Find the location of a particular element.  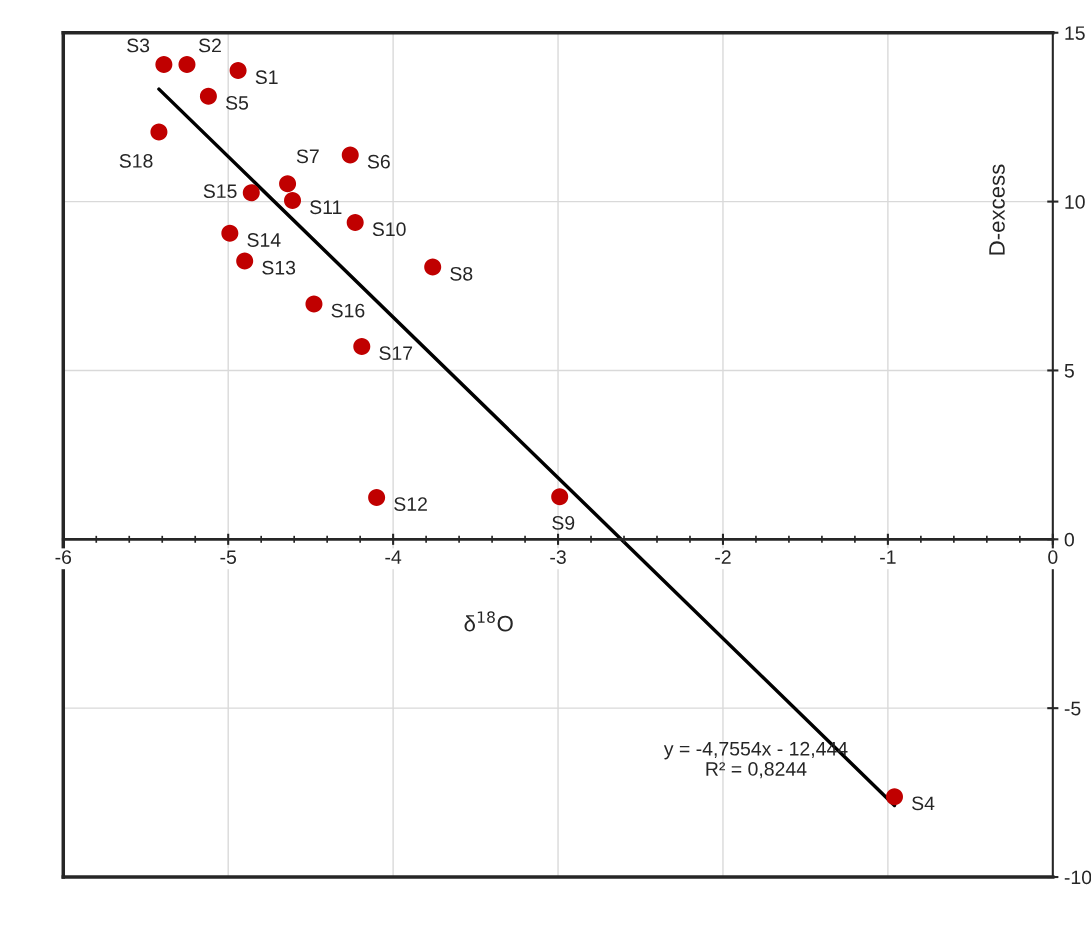

x-axis-title: δ$^{18}$O is located at coordinates (488, 621).